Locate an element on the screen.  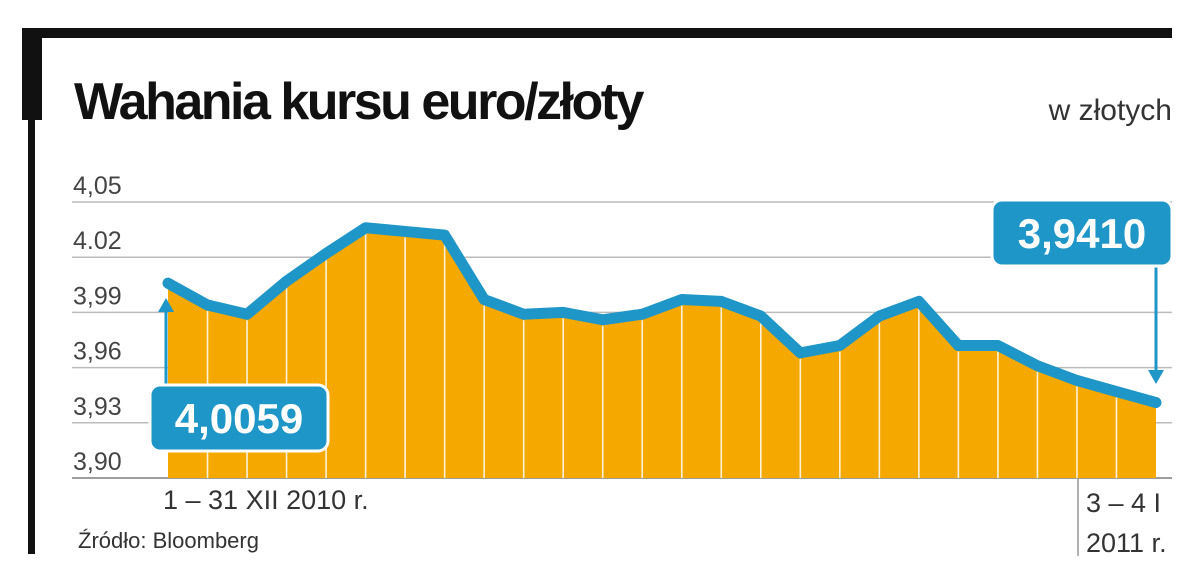
x-range-end-label-line1: 3 – 4 I is located at coordinates (1123, 503).